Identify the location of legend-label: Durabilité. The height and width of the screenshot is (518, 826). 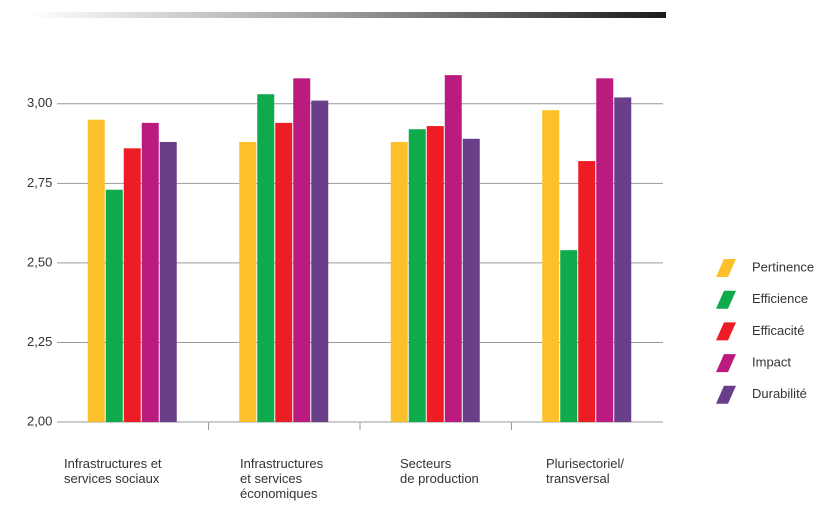
(779, 393).